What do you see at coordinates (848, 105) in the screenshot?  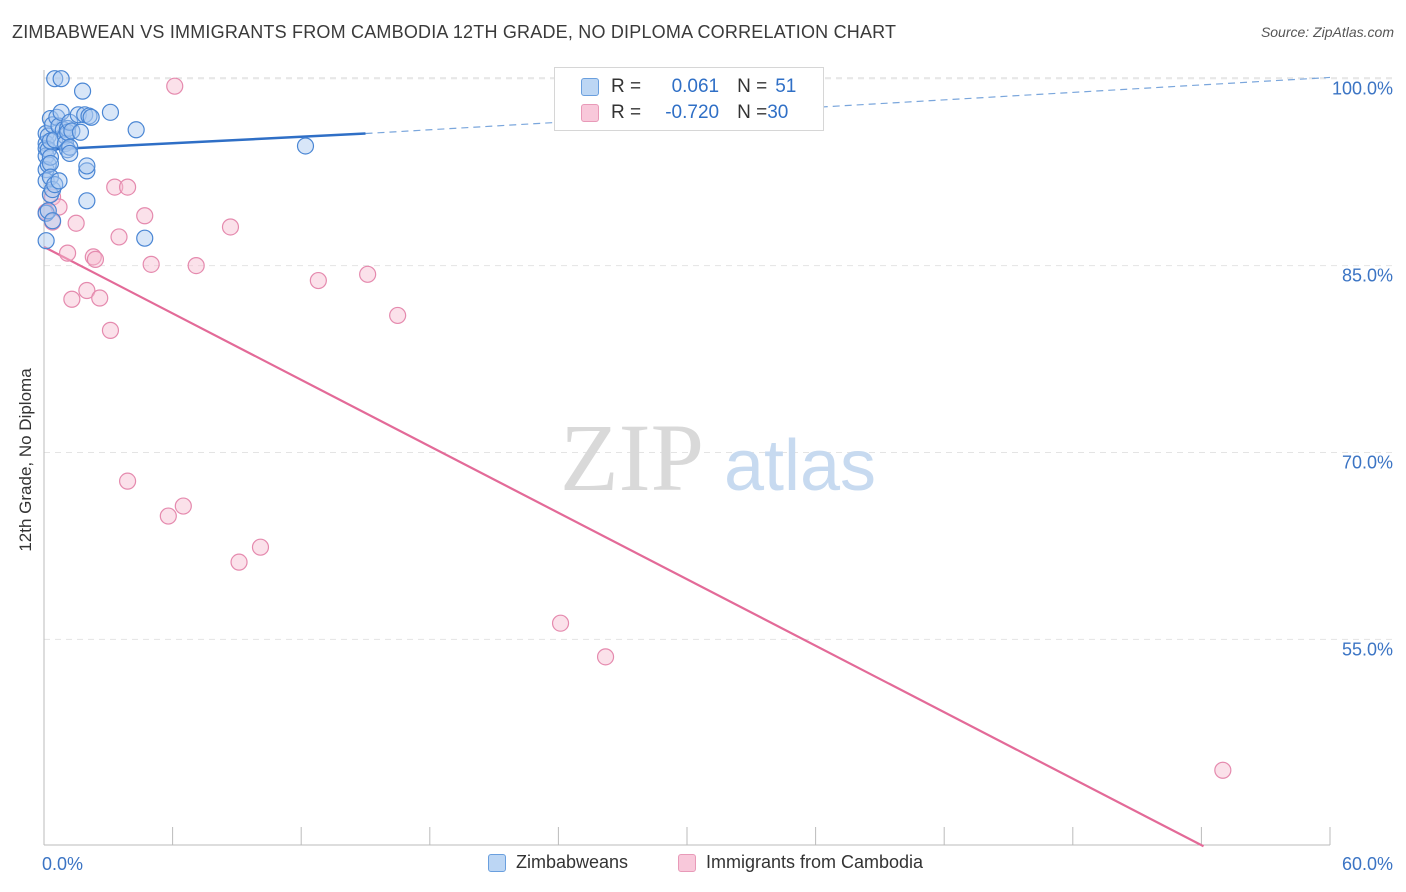 I see `trend-line-zimbabweans-extension` at bounding box center [848, 105].